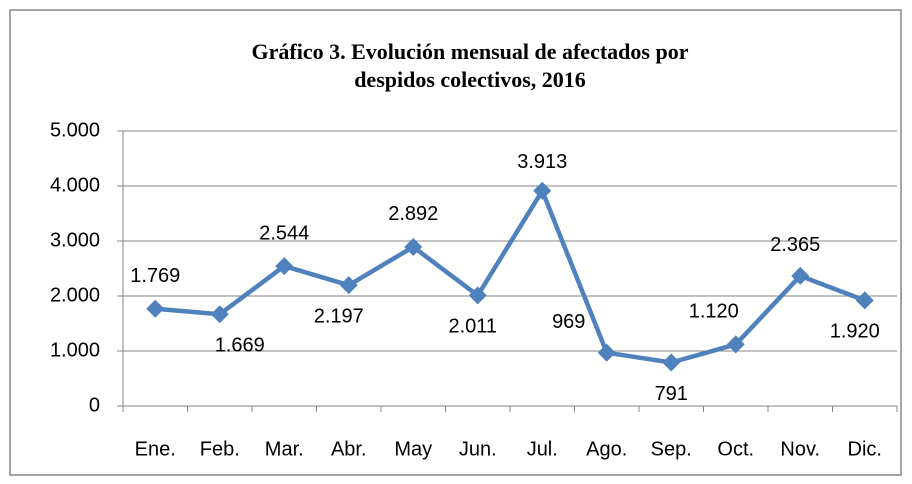 The width and height of the screenshot is (912, 484). I want to click on data-label: 2.197, so click(339, 316).